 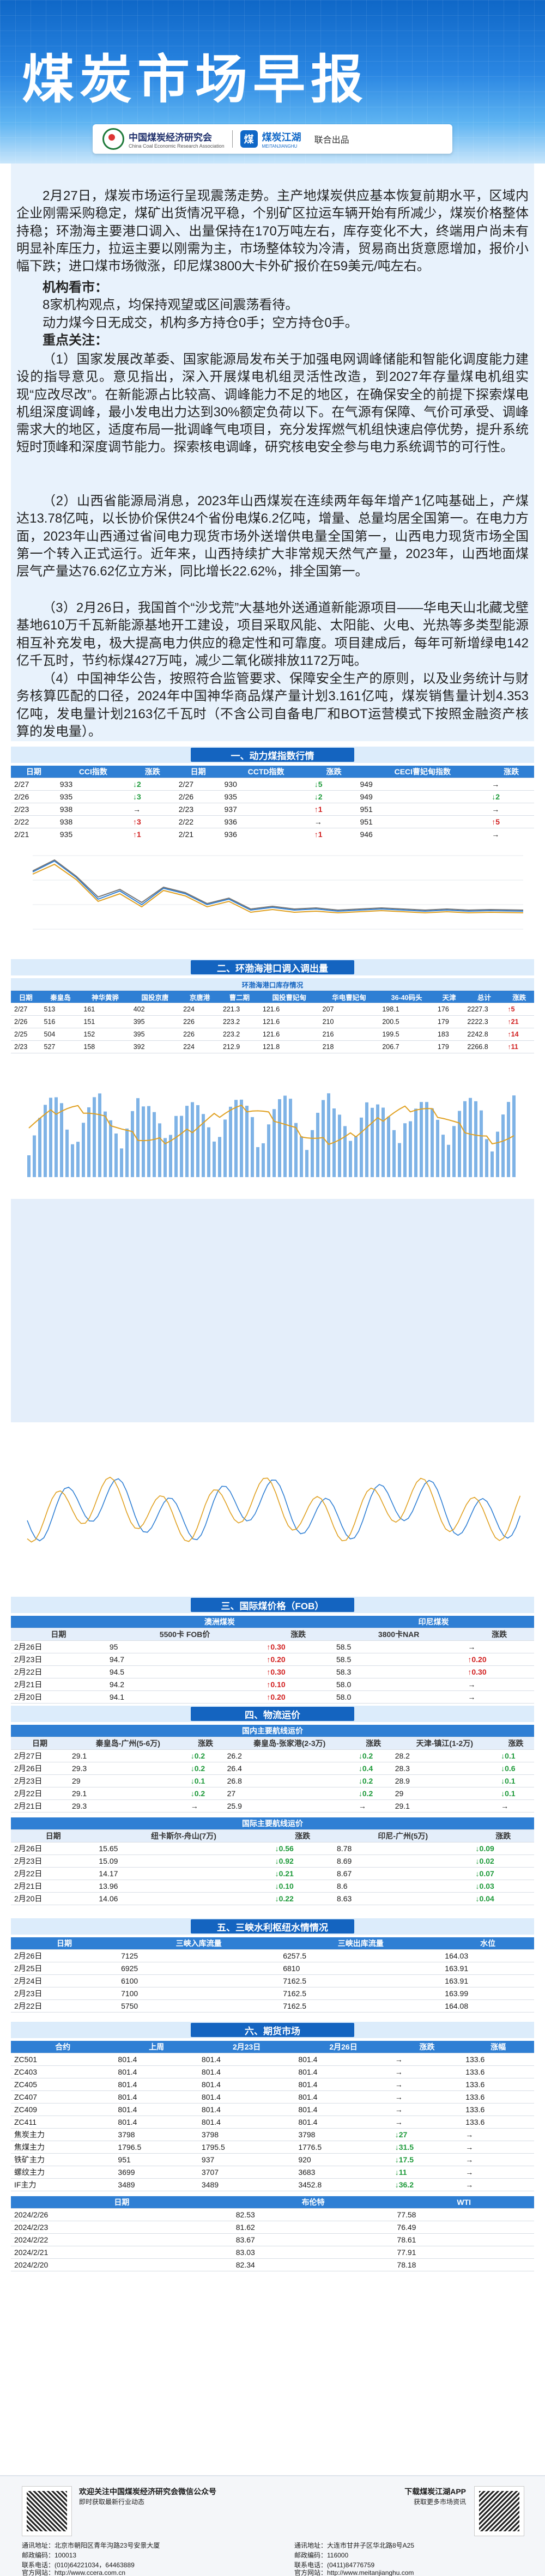 I want to click on table-row: 铁矿主力 951 937 920 ↓17.5 →, so click(x=272, y=2160).